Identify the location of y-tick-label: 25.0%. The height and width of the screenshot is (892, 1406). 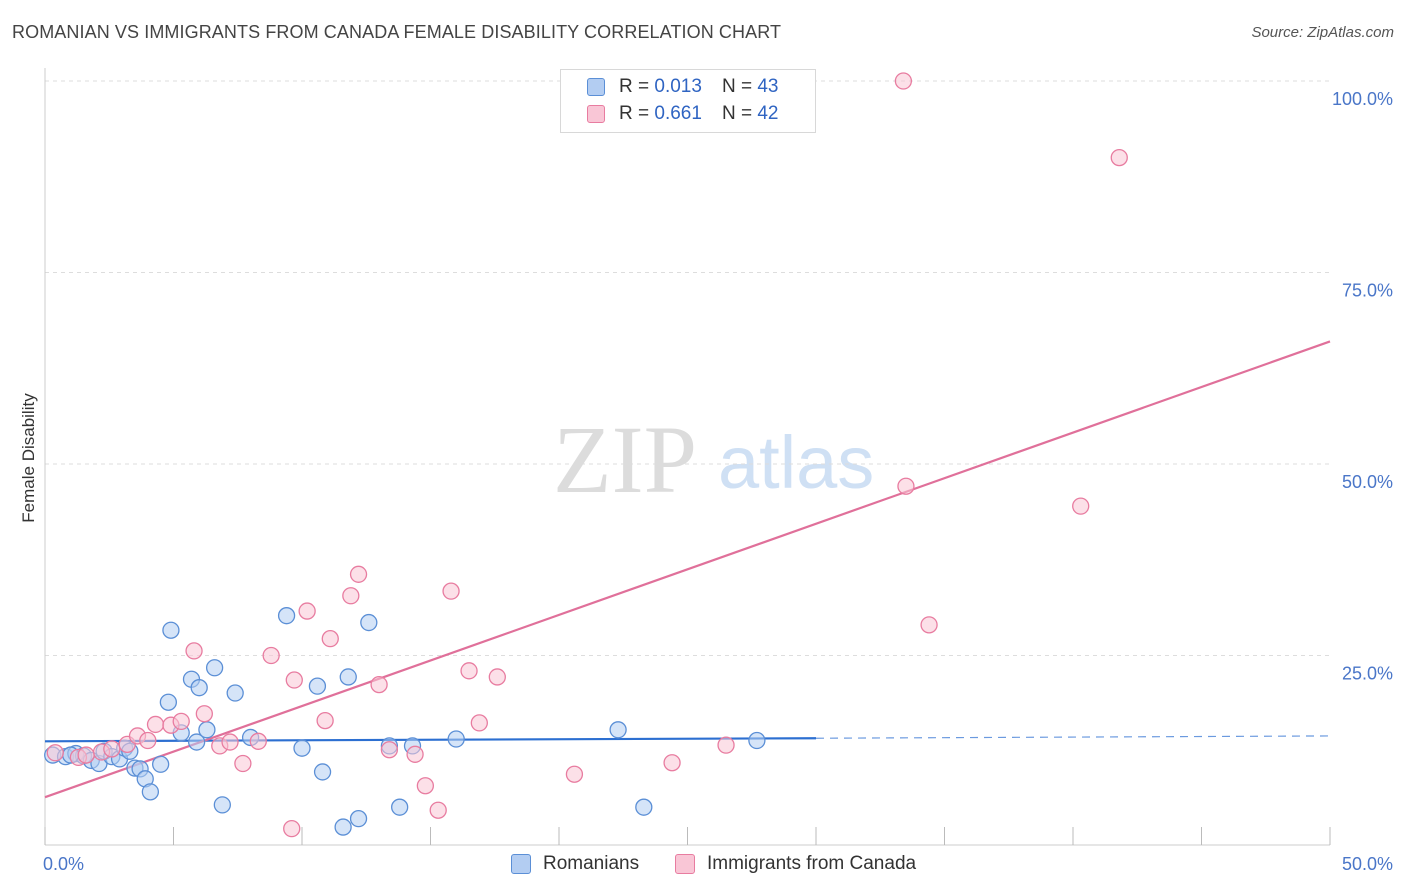
(1367, 674).